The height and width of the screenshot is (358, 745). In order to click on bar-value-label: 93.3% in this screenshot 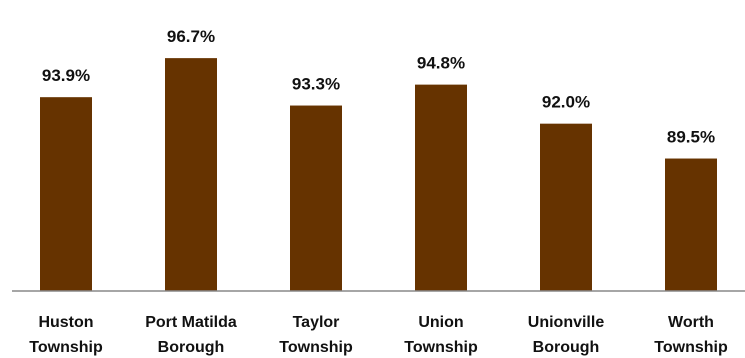, I will do `click(316, 84)`.